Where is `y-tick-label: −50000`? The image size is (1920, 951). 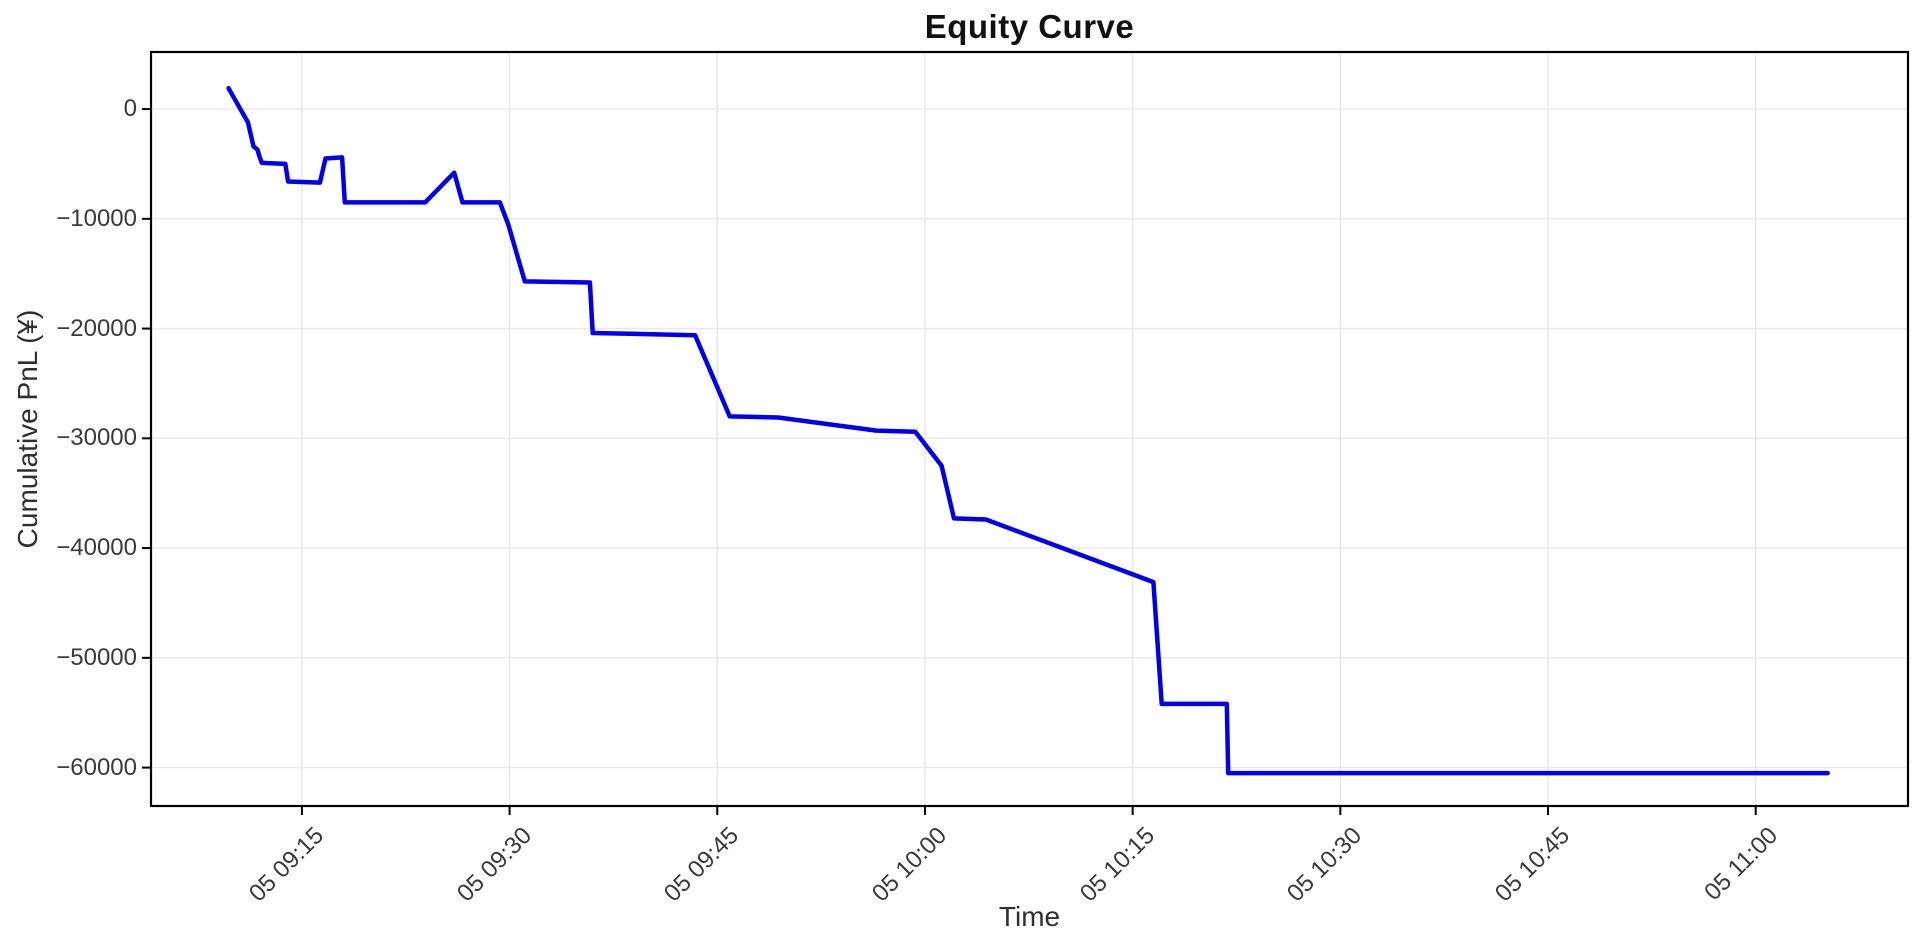 y-tick-label: −50000 is located at coordinates (96, 657).